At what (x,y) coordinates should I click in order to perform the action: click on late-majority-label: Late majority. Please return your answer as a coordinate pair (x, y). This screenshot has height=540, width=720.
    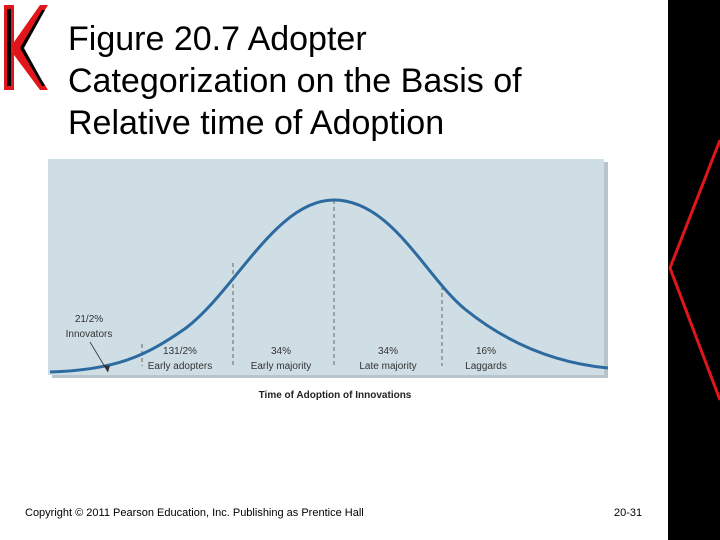
    Looking at the image, I should click on (387, 366).